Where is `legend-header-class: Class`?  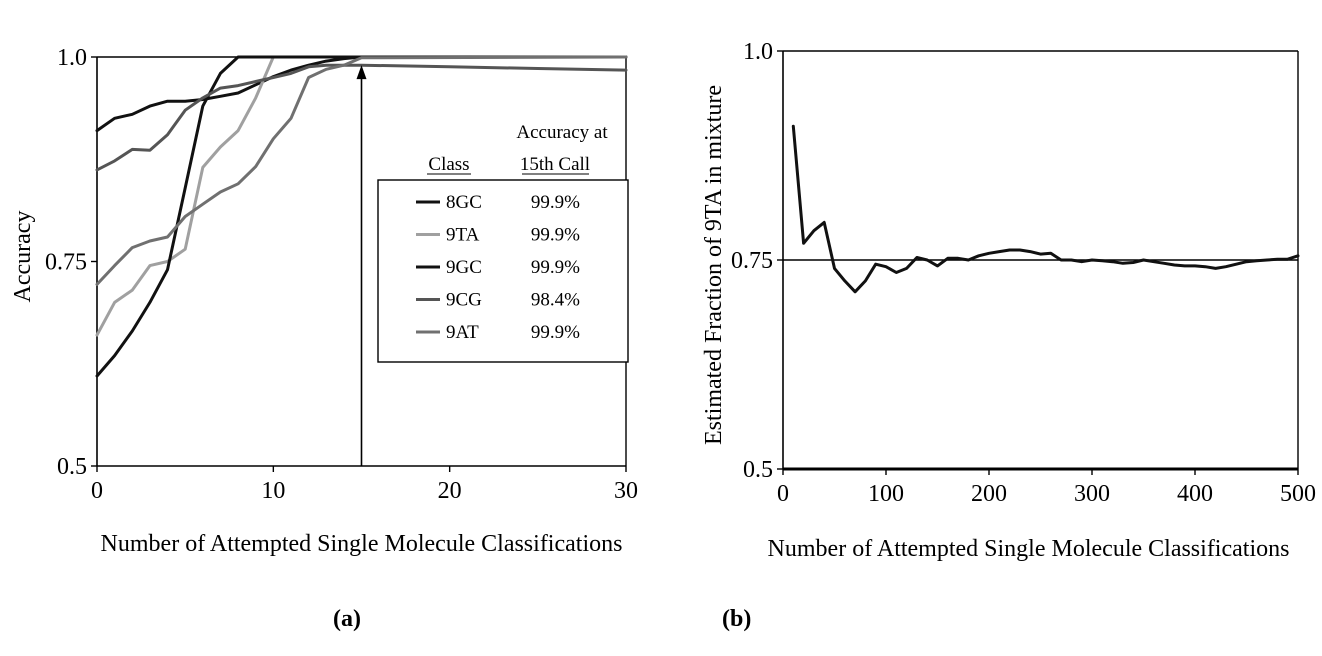
legend-header-class: Class is located at coordinates (448, 164).